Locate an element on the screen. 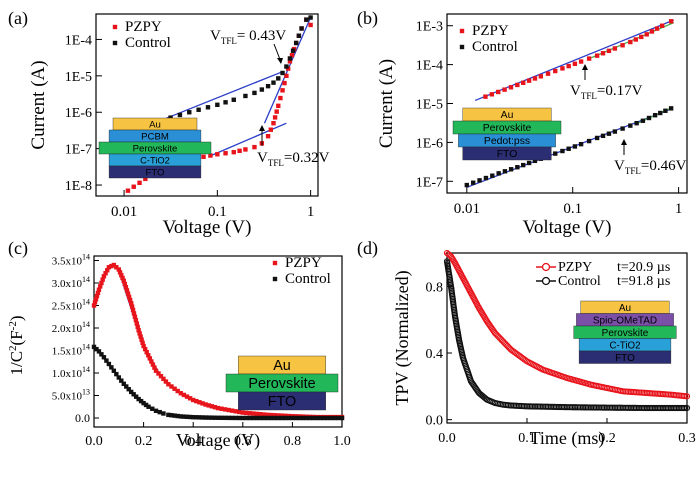 The width and height of the screenshot is (700, 480). panel-label: (c) is located at coordinates (18, 248).